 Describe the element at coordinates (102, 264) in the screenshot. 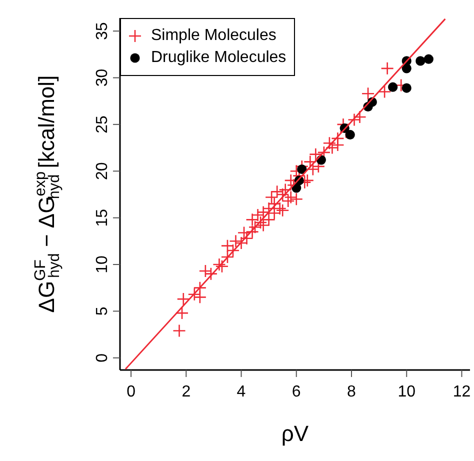

I see `y-tick-label: 10` at that location.